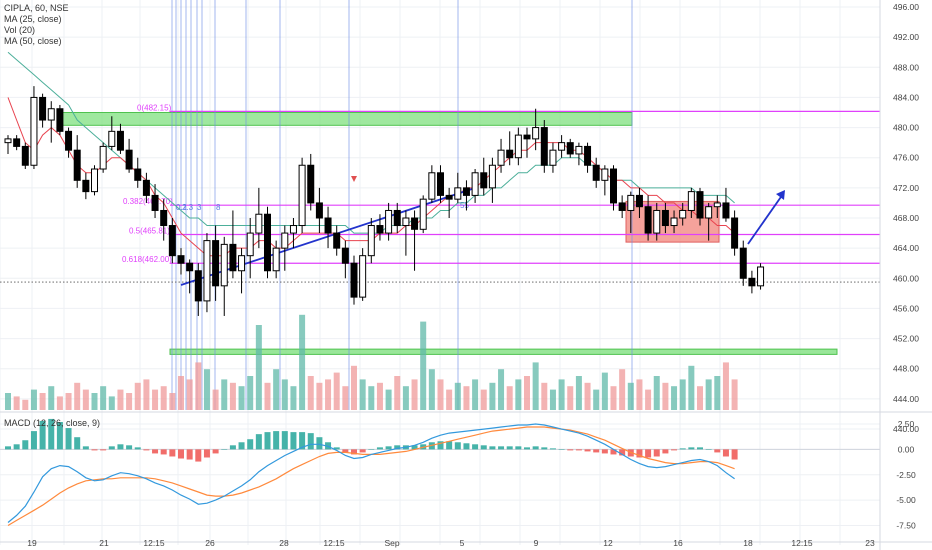  What do you see at coordinates (371, 473) in the screenshot?
I see `macd-line` at bounding box center [371, 473].